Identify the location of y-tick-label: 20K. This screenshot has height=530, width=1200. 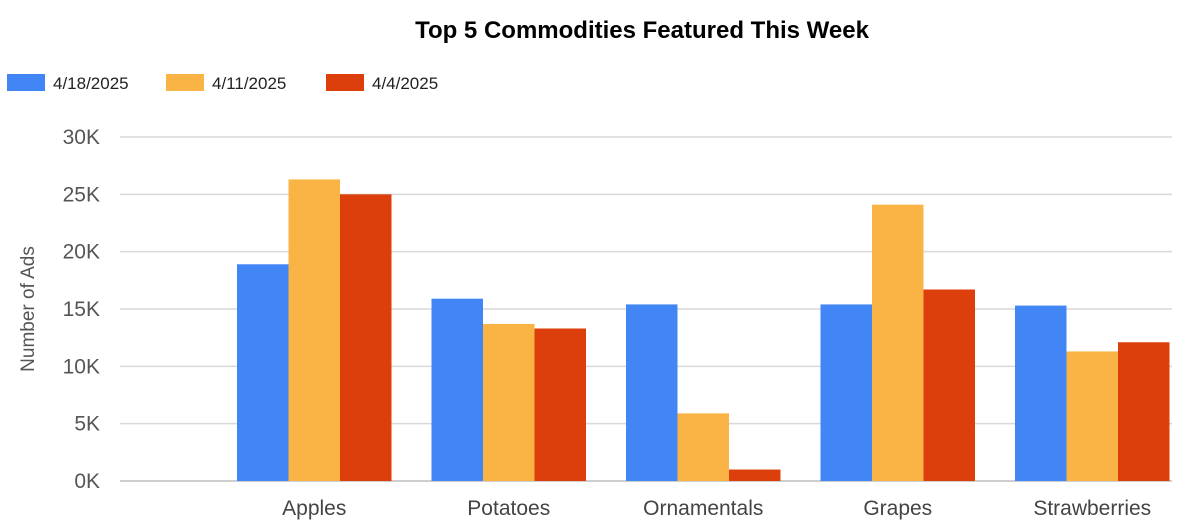
(81, 252).